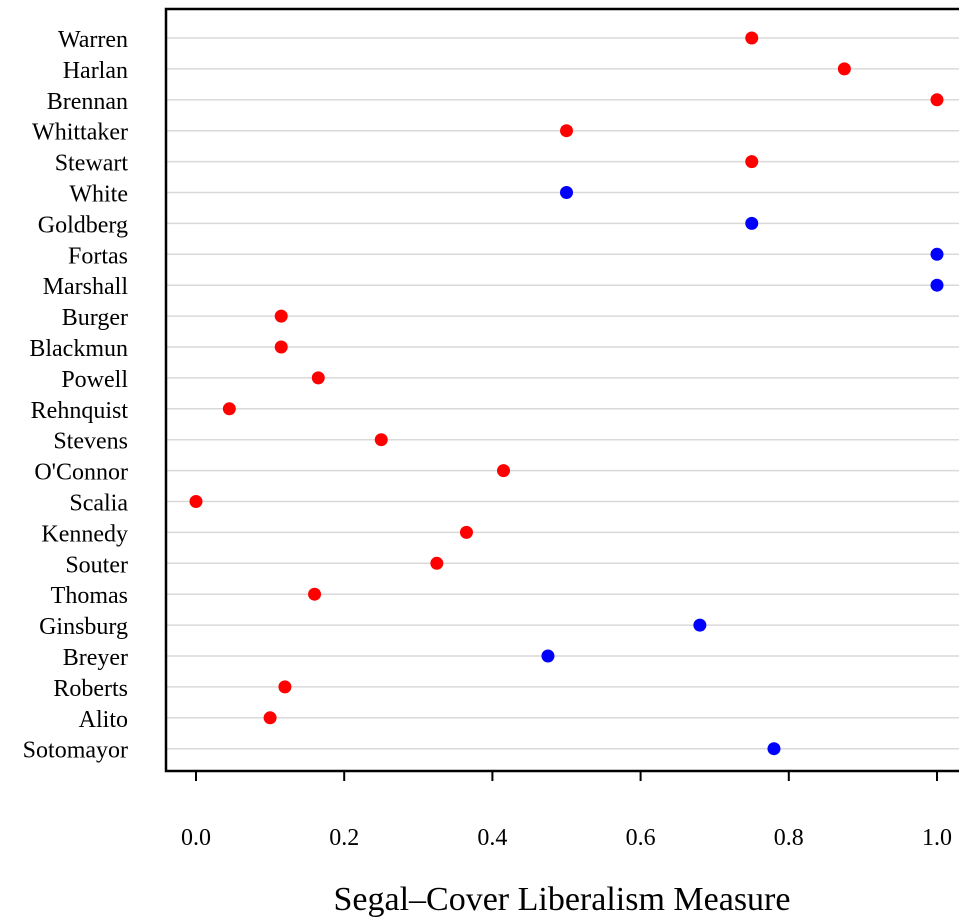 The image size is (959, 924). What do you see at coordinates (86, 287) in the screenshot?
I see `y-tick-label: Marshall` at bounding box center [86, 287].